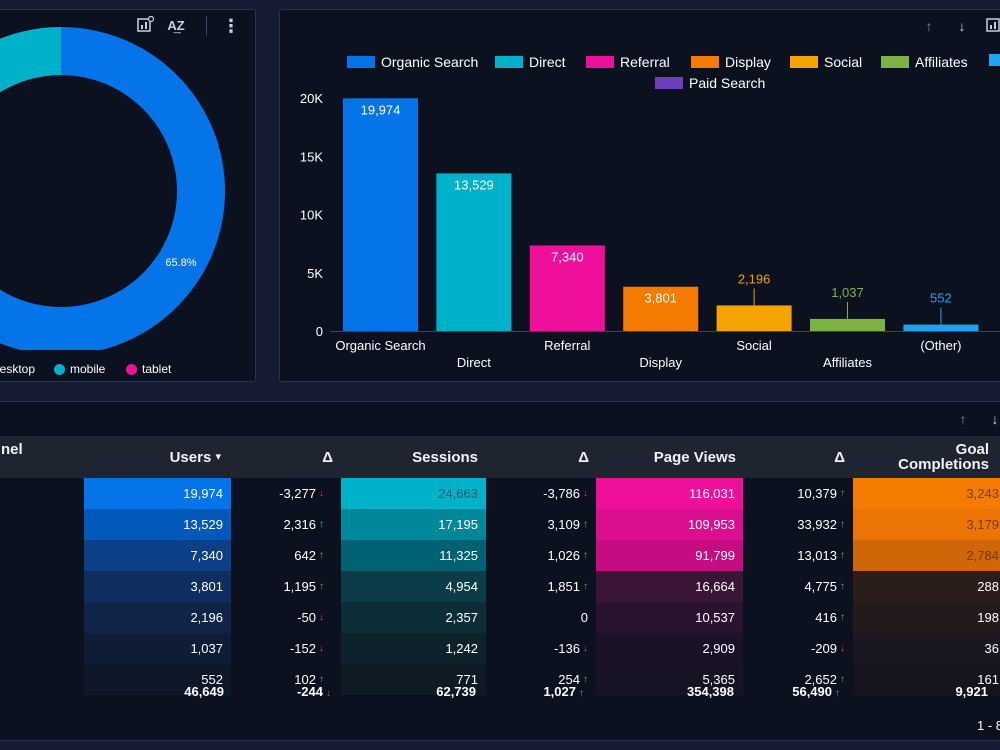 The height and width of the screenshot is (750, 1000). I want to click on bar-value-label: 3,801, so click(660, 298).